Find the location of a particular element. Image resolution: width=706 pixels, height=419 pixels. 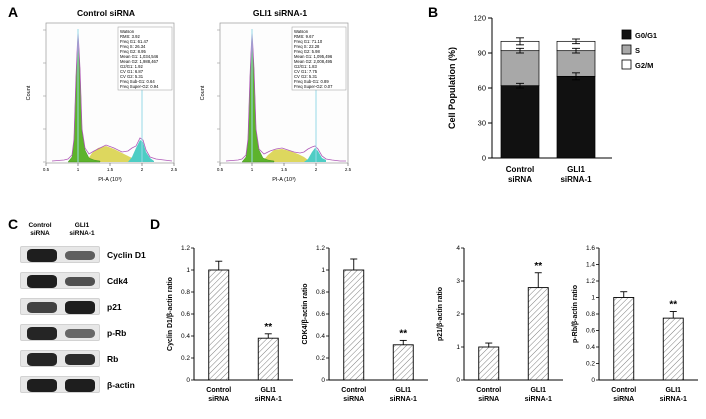

svg-text: 120 is located at coordinates (479, 18).